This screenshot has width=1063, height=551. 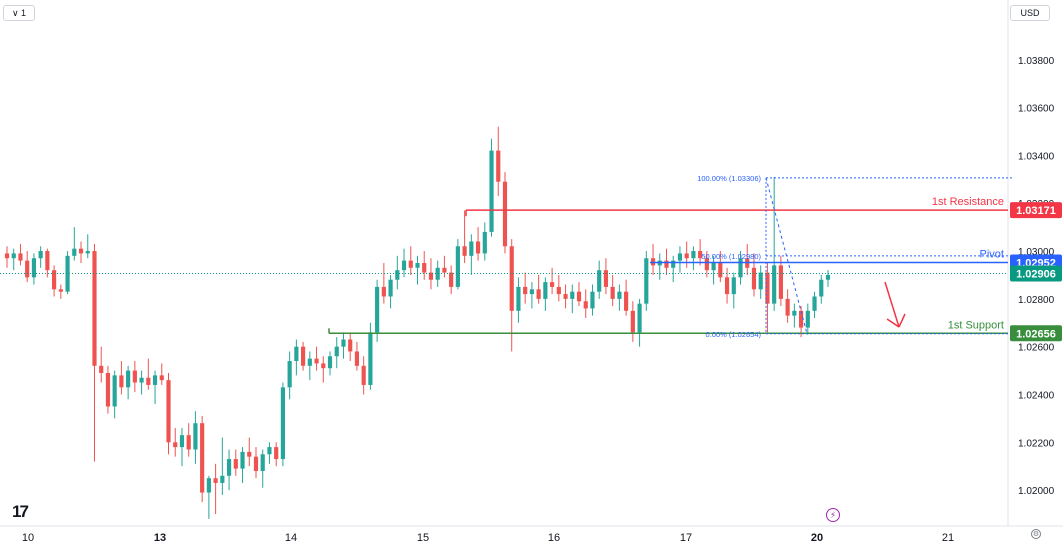 What do you see at coordinates (28, 538) in the screenshot?
I see `x-tick-label: 10` at bounding box center [28, 538].